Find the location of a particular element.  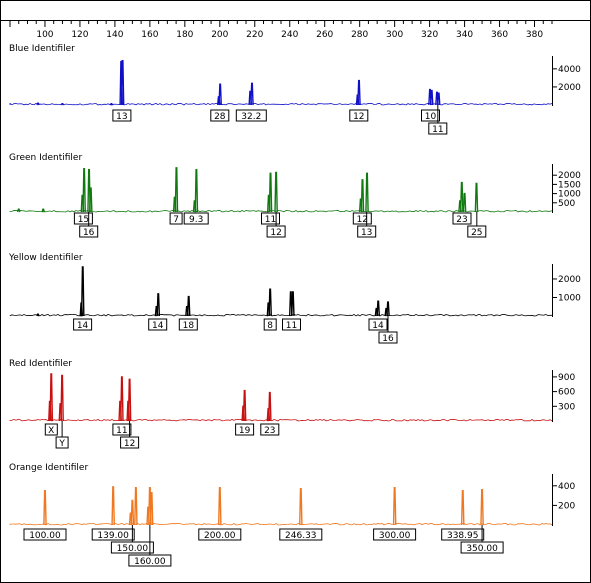

y-tick-label: 4000 is located at coordinates (569, 70).